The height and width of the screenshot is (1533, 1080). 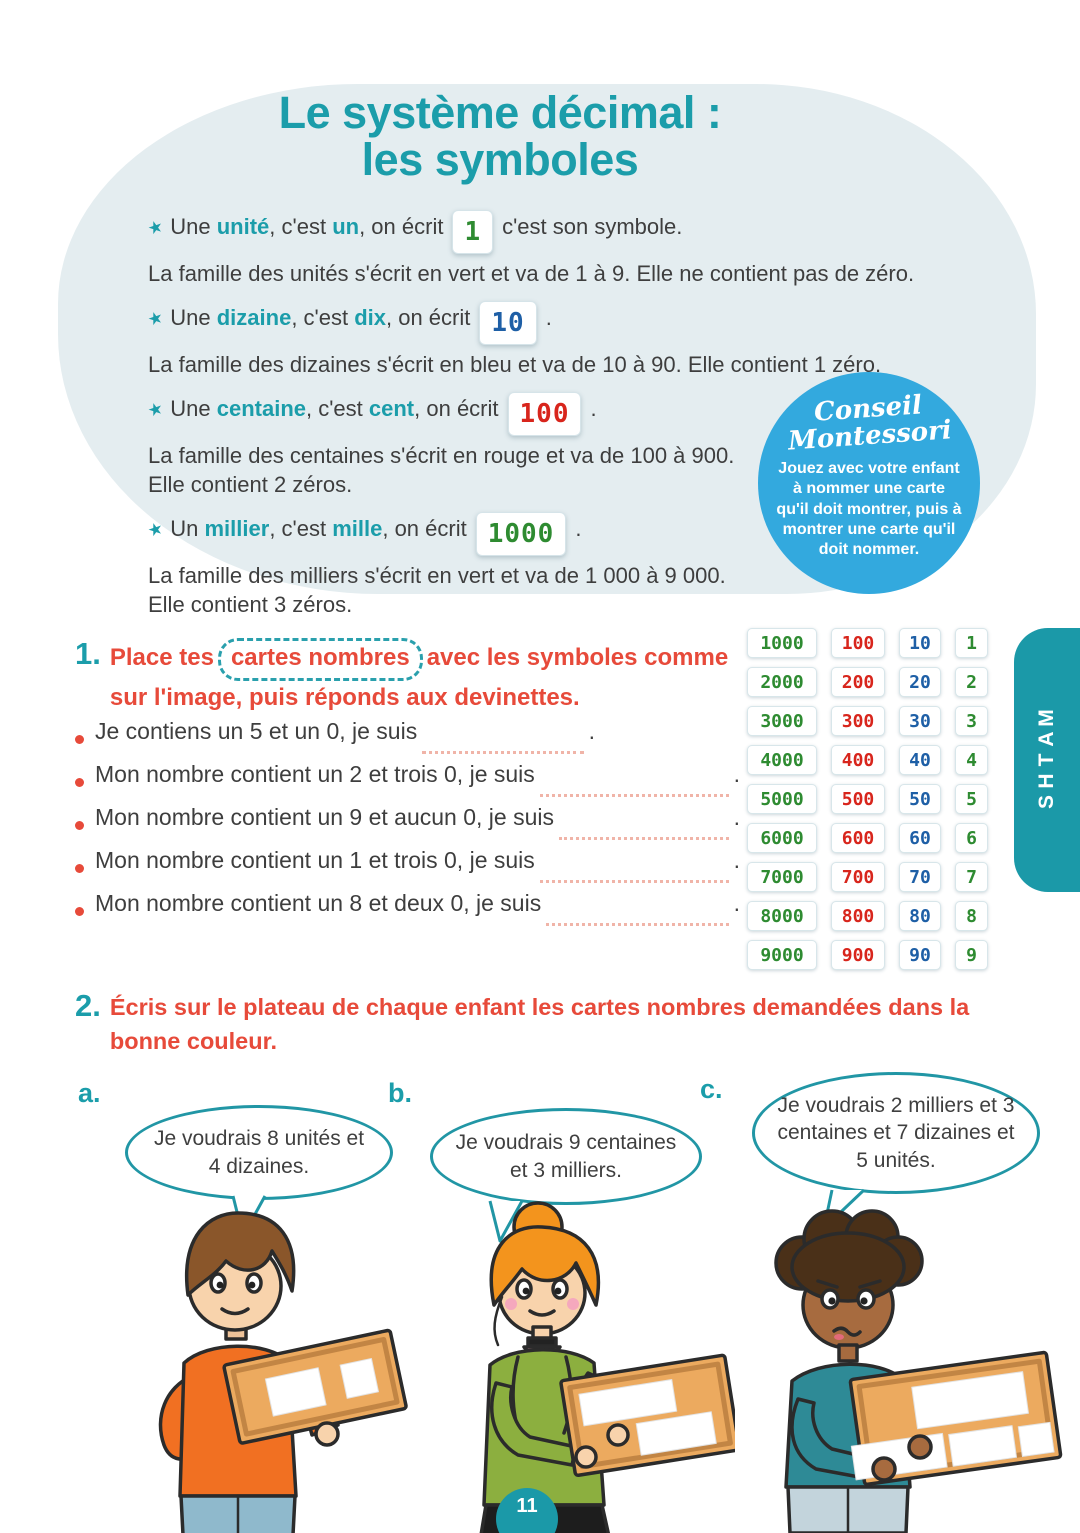 I want to click on exercise2-number: 2., so click(x=88, y=1005).